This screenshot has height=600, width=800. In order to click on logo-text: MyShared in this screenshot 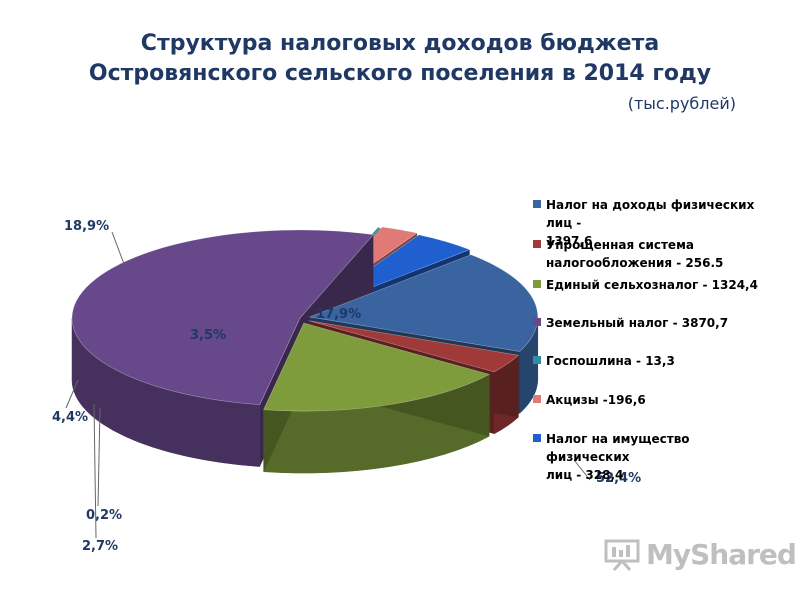, I will do `click(721, 554)`.